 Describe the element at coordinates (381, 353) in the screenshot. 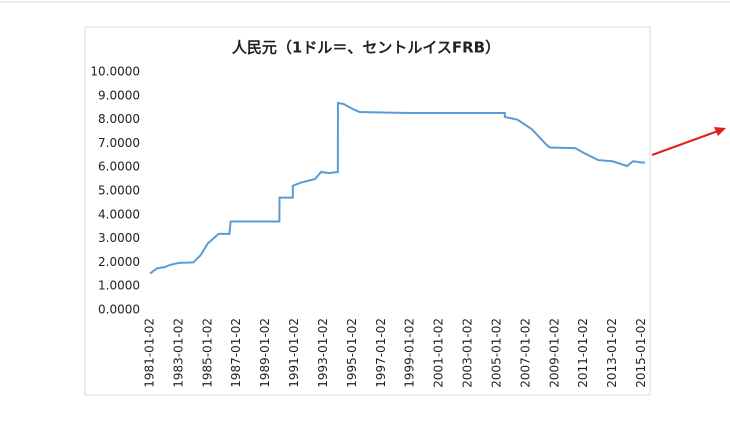

I see `x-tick-label: 1997-01-02` at that location.